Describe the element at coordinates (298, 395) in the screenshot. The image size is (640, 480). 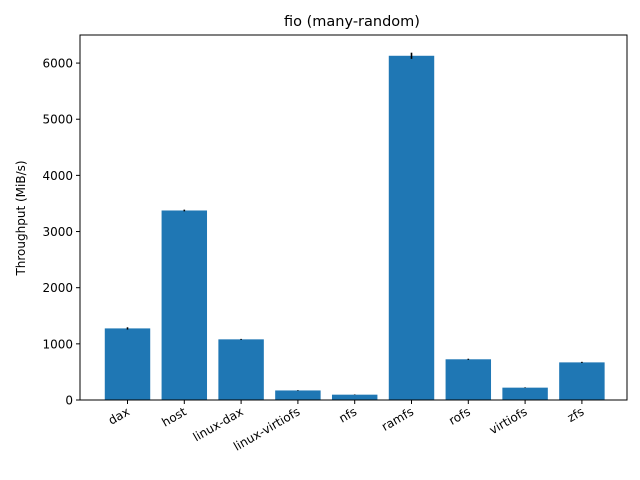
I see `bar-linux-virtiofs` at that location.